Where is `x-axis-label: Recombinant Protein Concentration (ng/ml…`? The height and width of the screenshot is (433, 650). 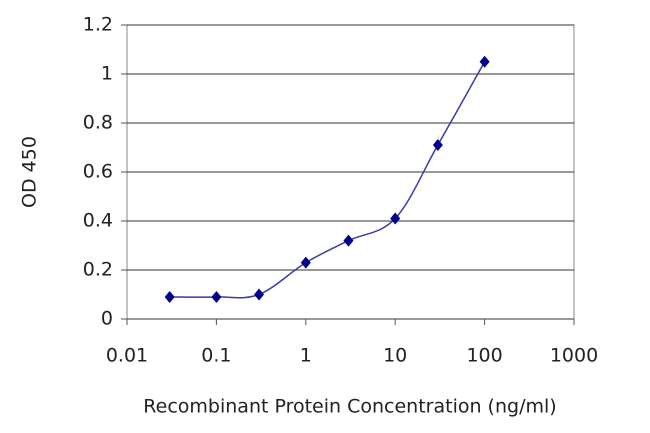 x-axis-label: Recombinant Protein Concentration (ng/ml… is located at coordinates (349, 407).